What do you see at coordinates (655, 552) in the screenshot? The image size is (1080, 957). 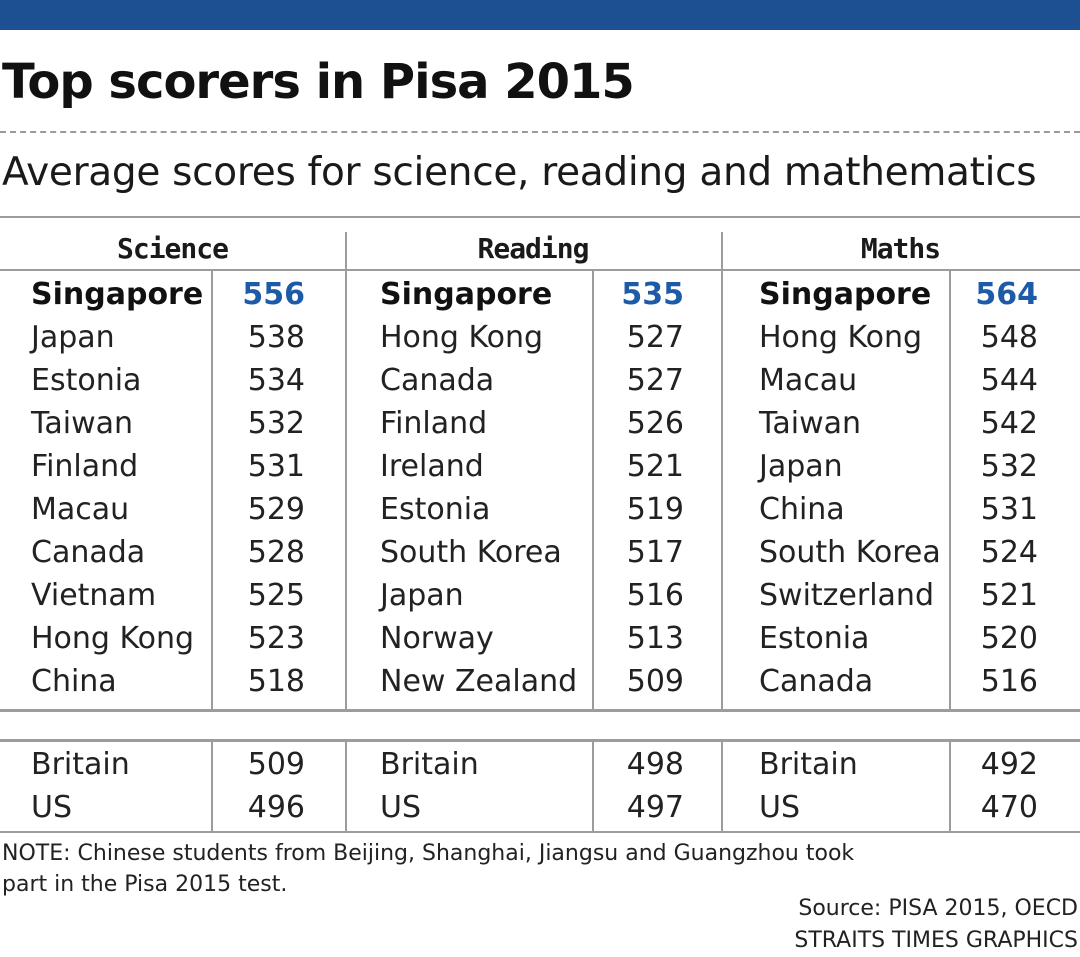 I see `score-value: 517` at bounding box center [655, 552].